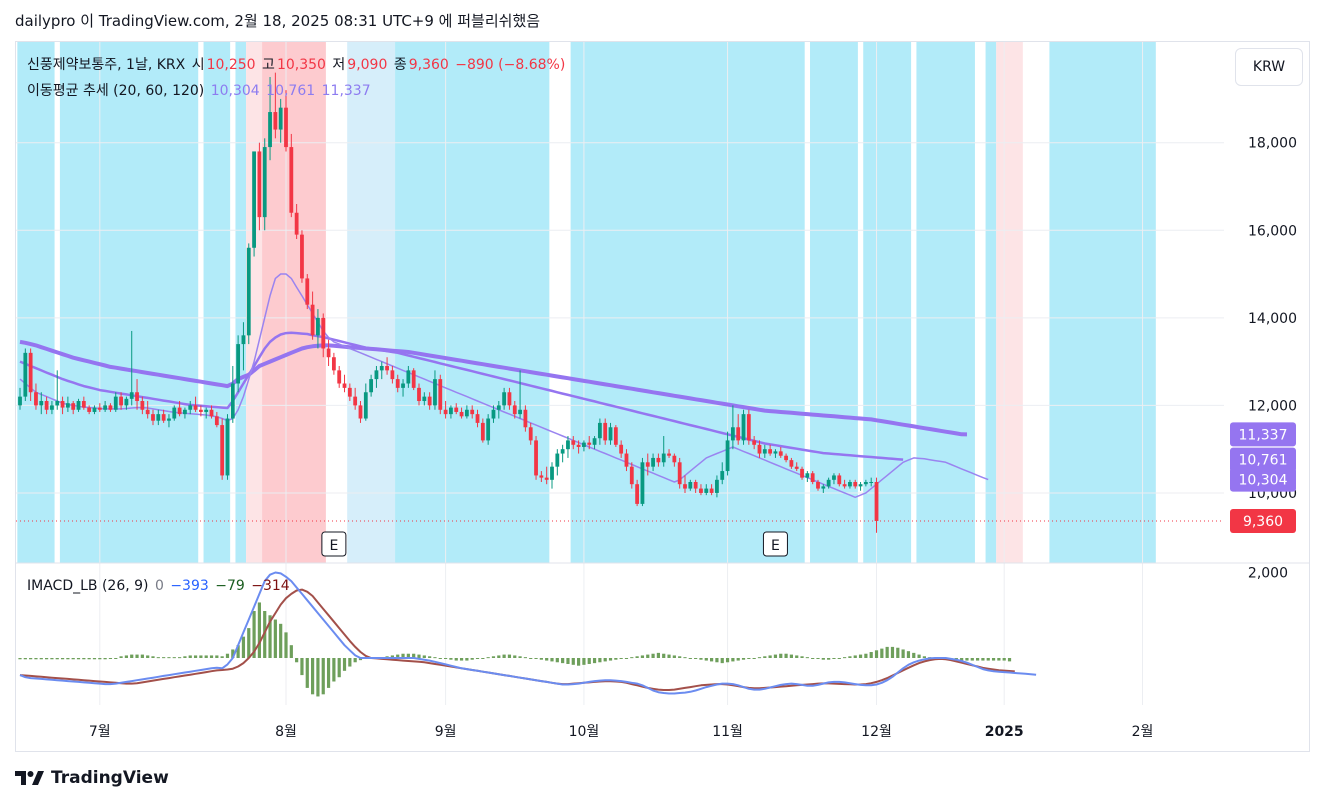 This screenshot has height=806, width=1325. What do you see at coordinates (36, 302) in the screenshot?
I see `background-band` at bounding box center [36, 302].